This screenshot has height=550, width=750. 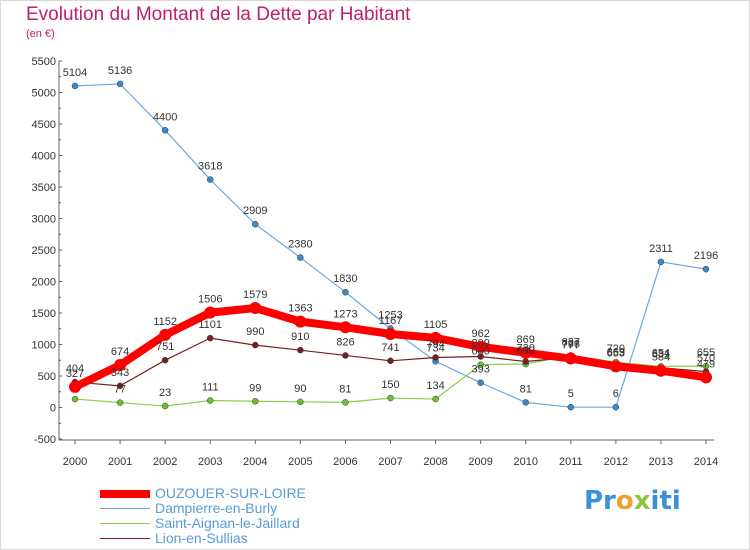 What do you see at coordinates (706, 353) in the screenshot?
I see `data-label: 655` at bounding box center [706, 353].